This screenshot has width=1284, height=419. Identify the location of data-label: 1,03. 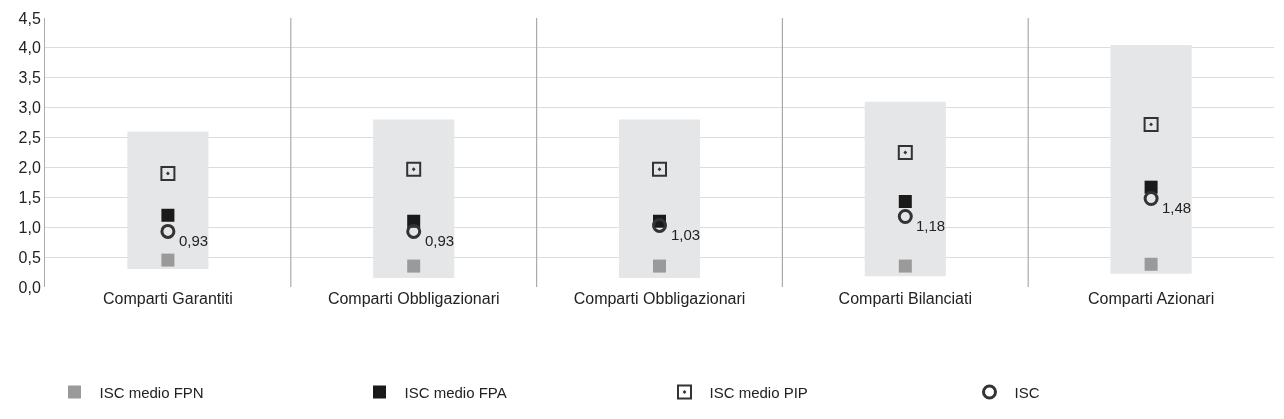
(686, 234).